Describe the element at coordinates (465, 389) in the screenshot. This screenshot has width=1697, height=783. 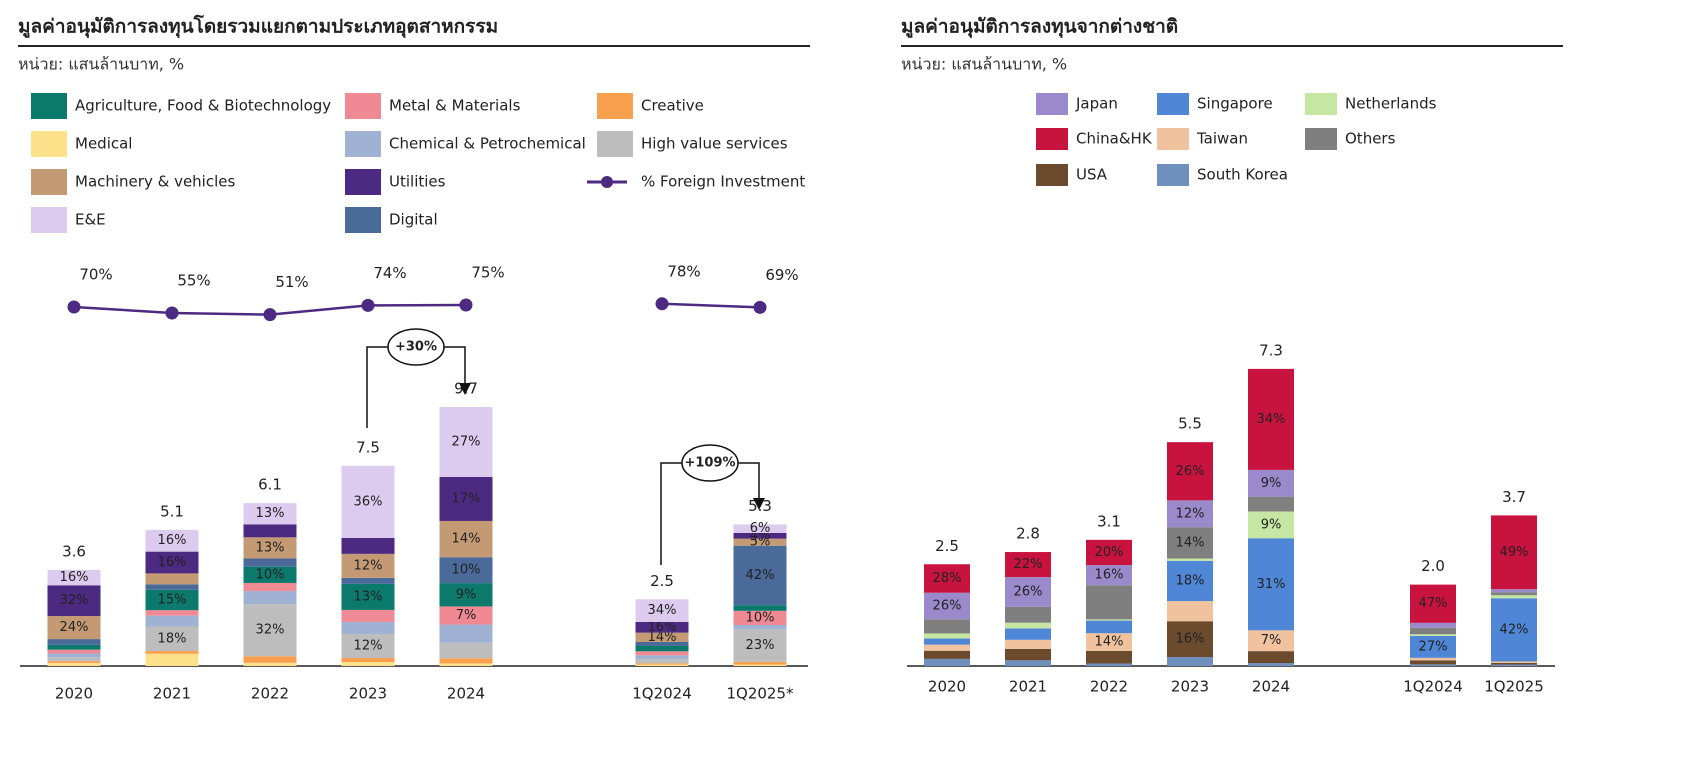
I see `arrow-head` at that location.